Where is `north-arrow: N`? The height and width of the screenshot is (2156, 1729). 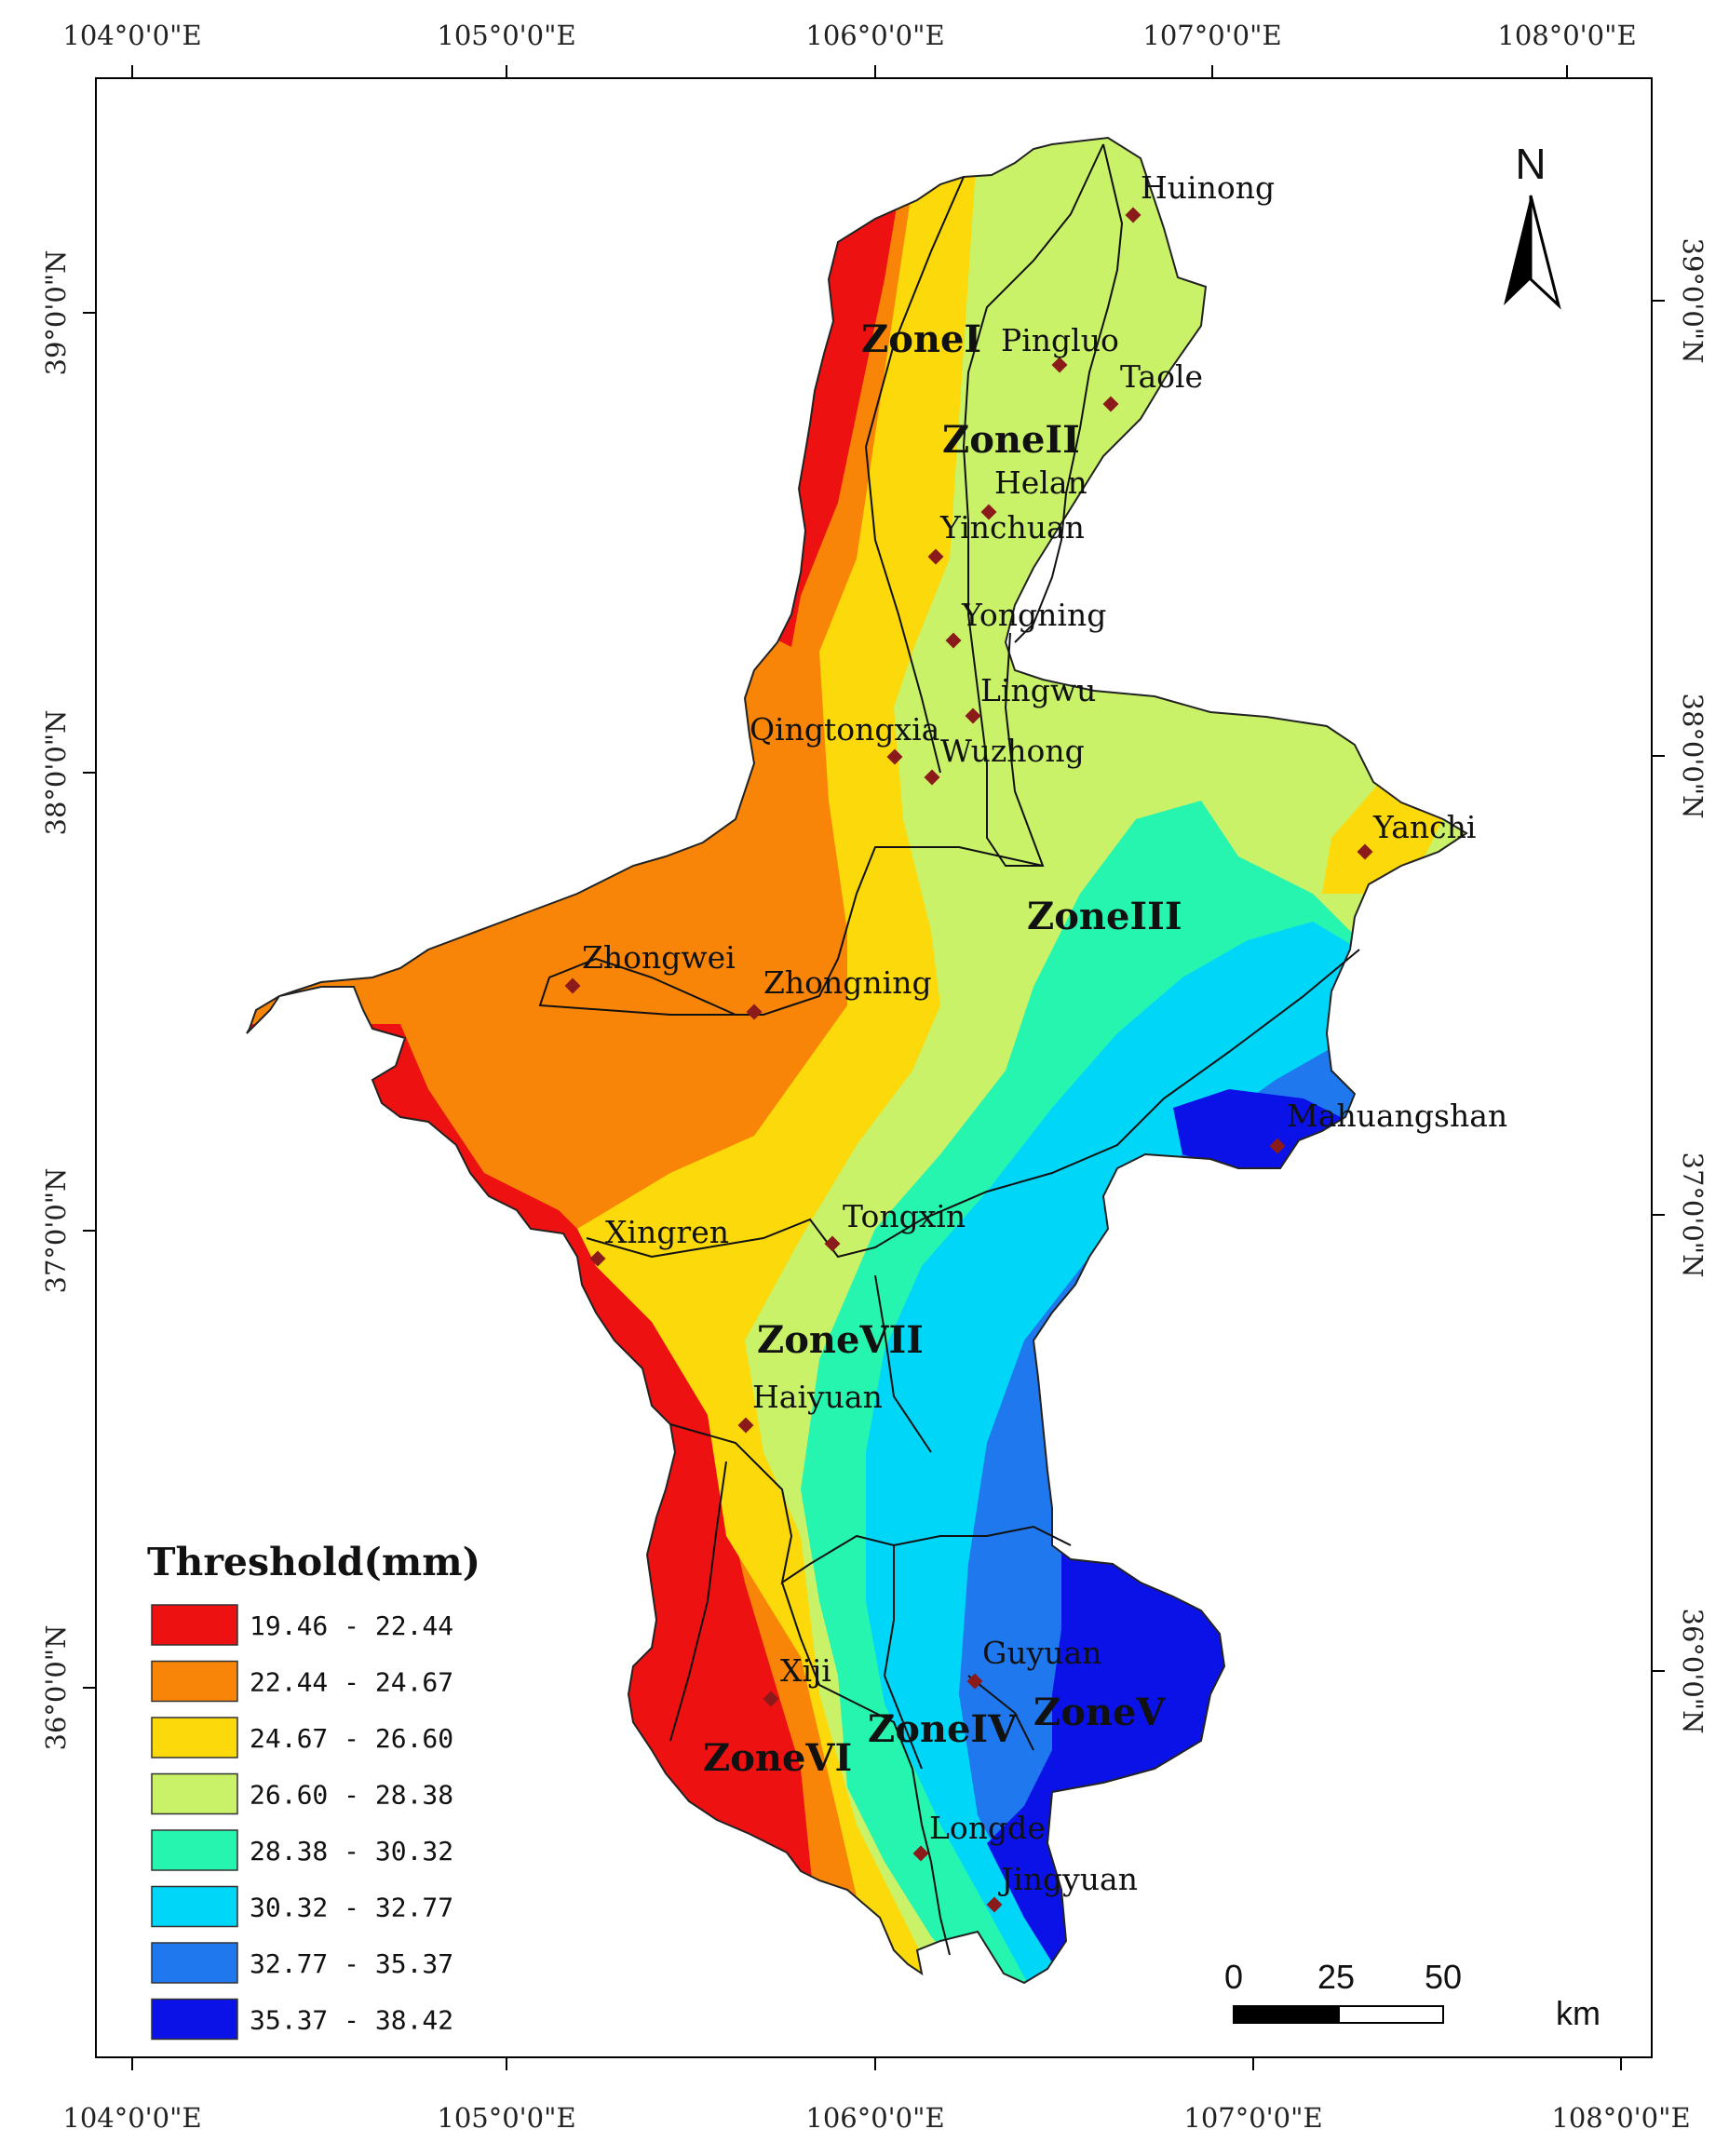
north-arrow: N is located at coordinates (1532, 225).